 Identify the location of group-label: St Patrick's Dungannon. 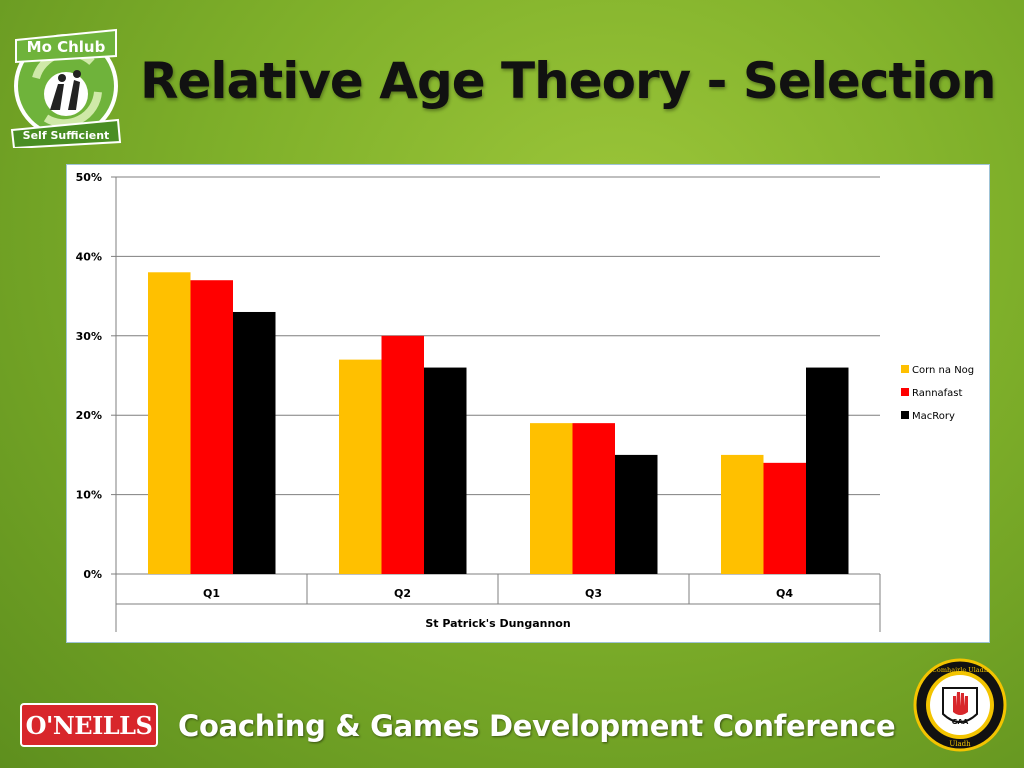
(497, 623).